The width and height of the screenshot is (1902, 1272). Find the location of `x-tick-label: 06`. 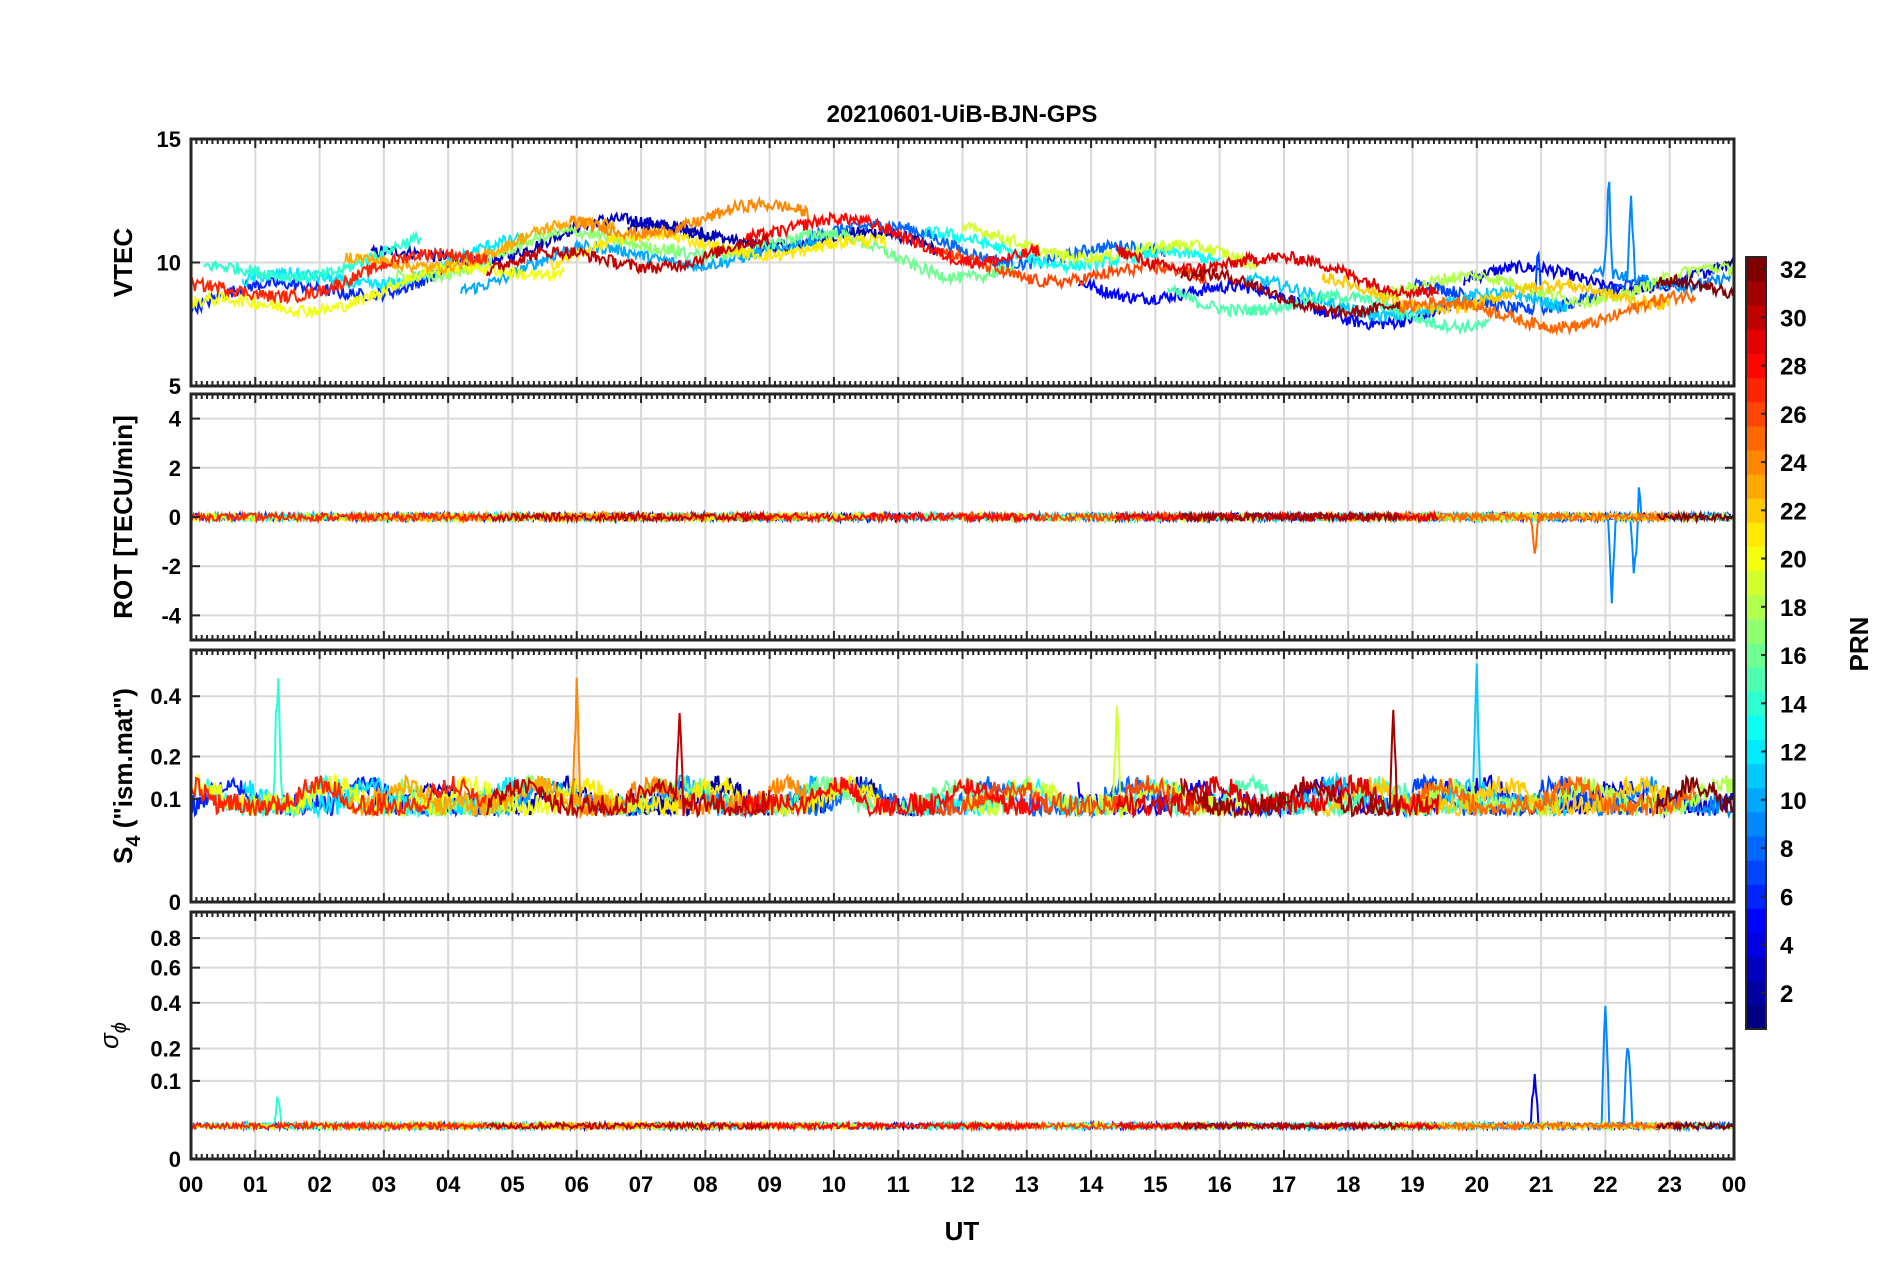

x-tick-label: 06 is located at coordinates (577, 1184).